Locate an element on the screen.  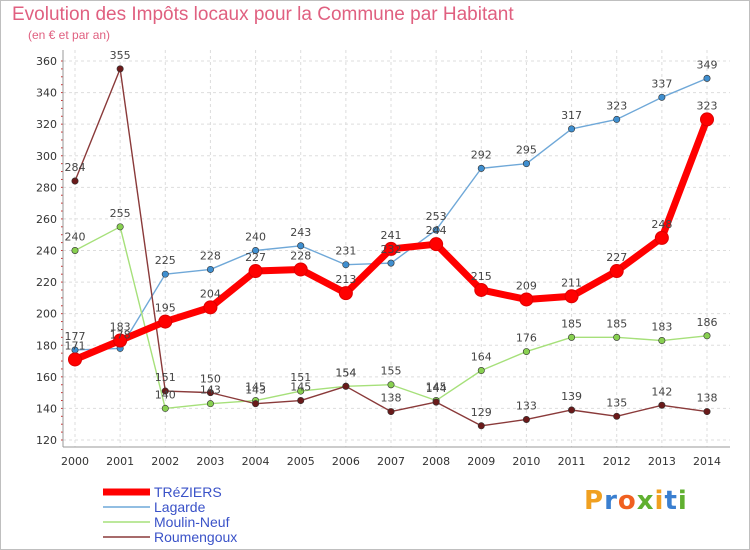
logo-letter: o is located at coordinates (627, 501).